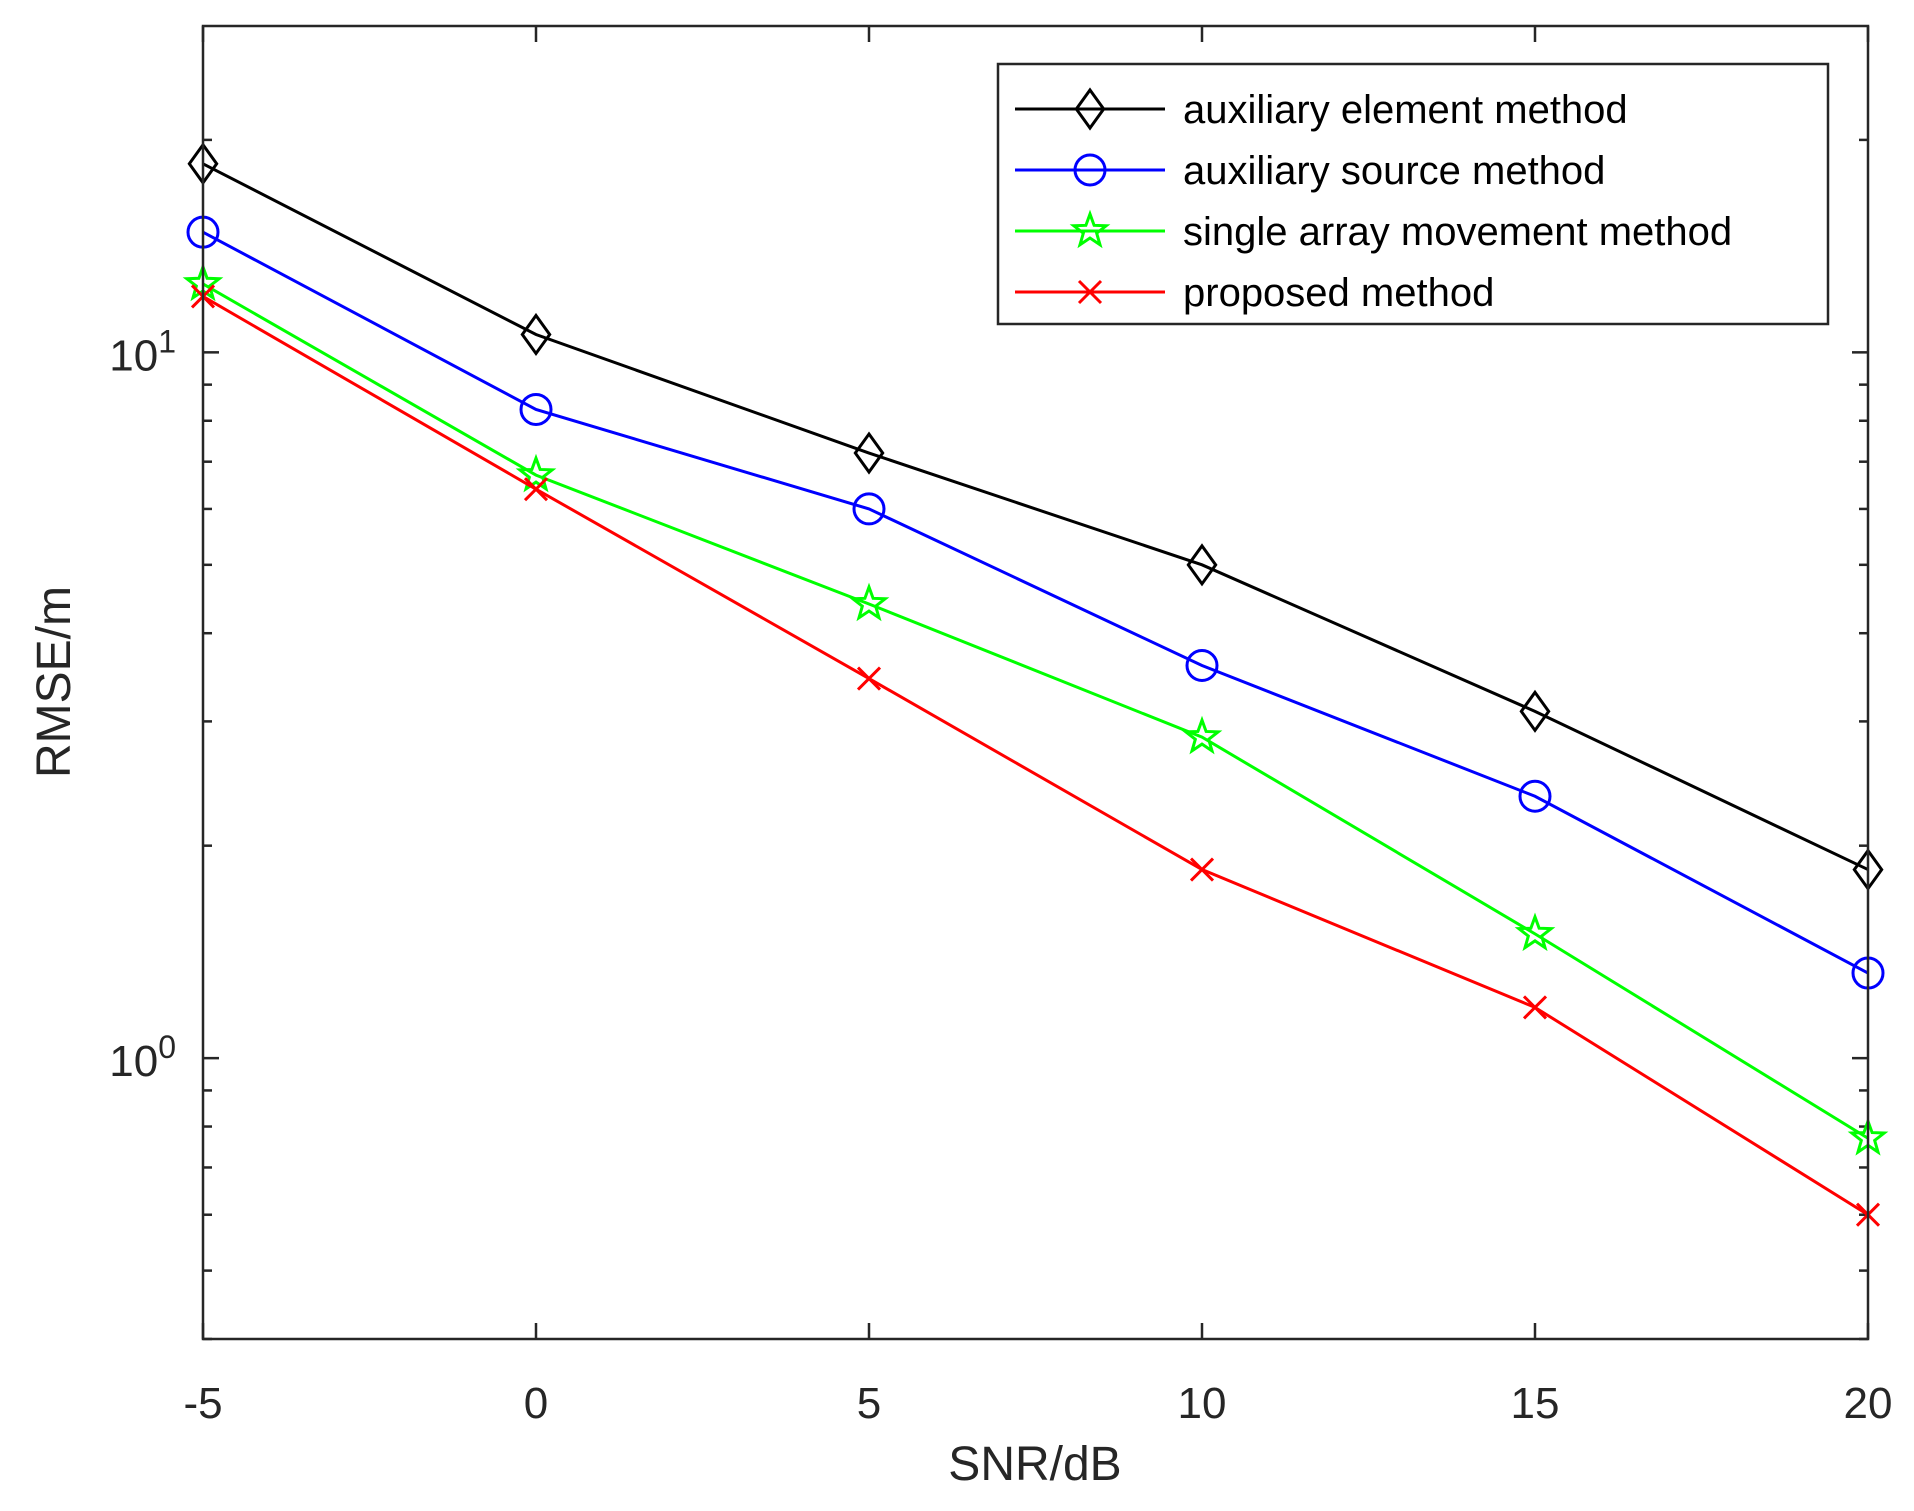 The height and width of the screenshot is (1511, 1914). Describe the element at coordinates (536, 1403) in the screenshot. I see `x-tick-label: 0` at that location.